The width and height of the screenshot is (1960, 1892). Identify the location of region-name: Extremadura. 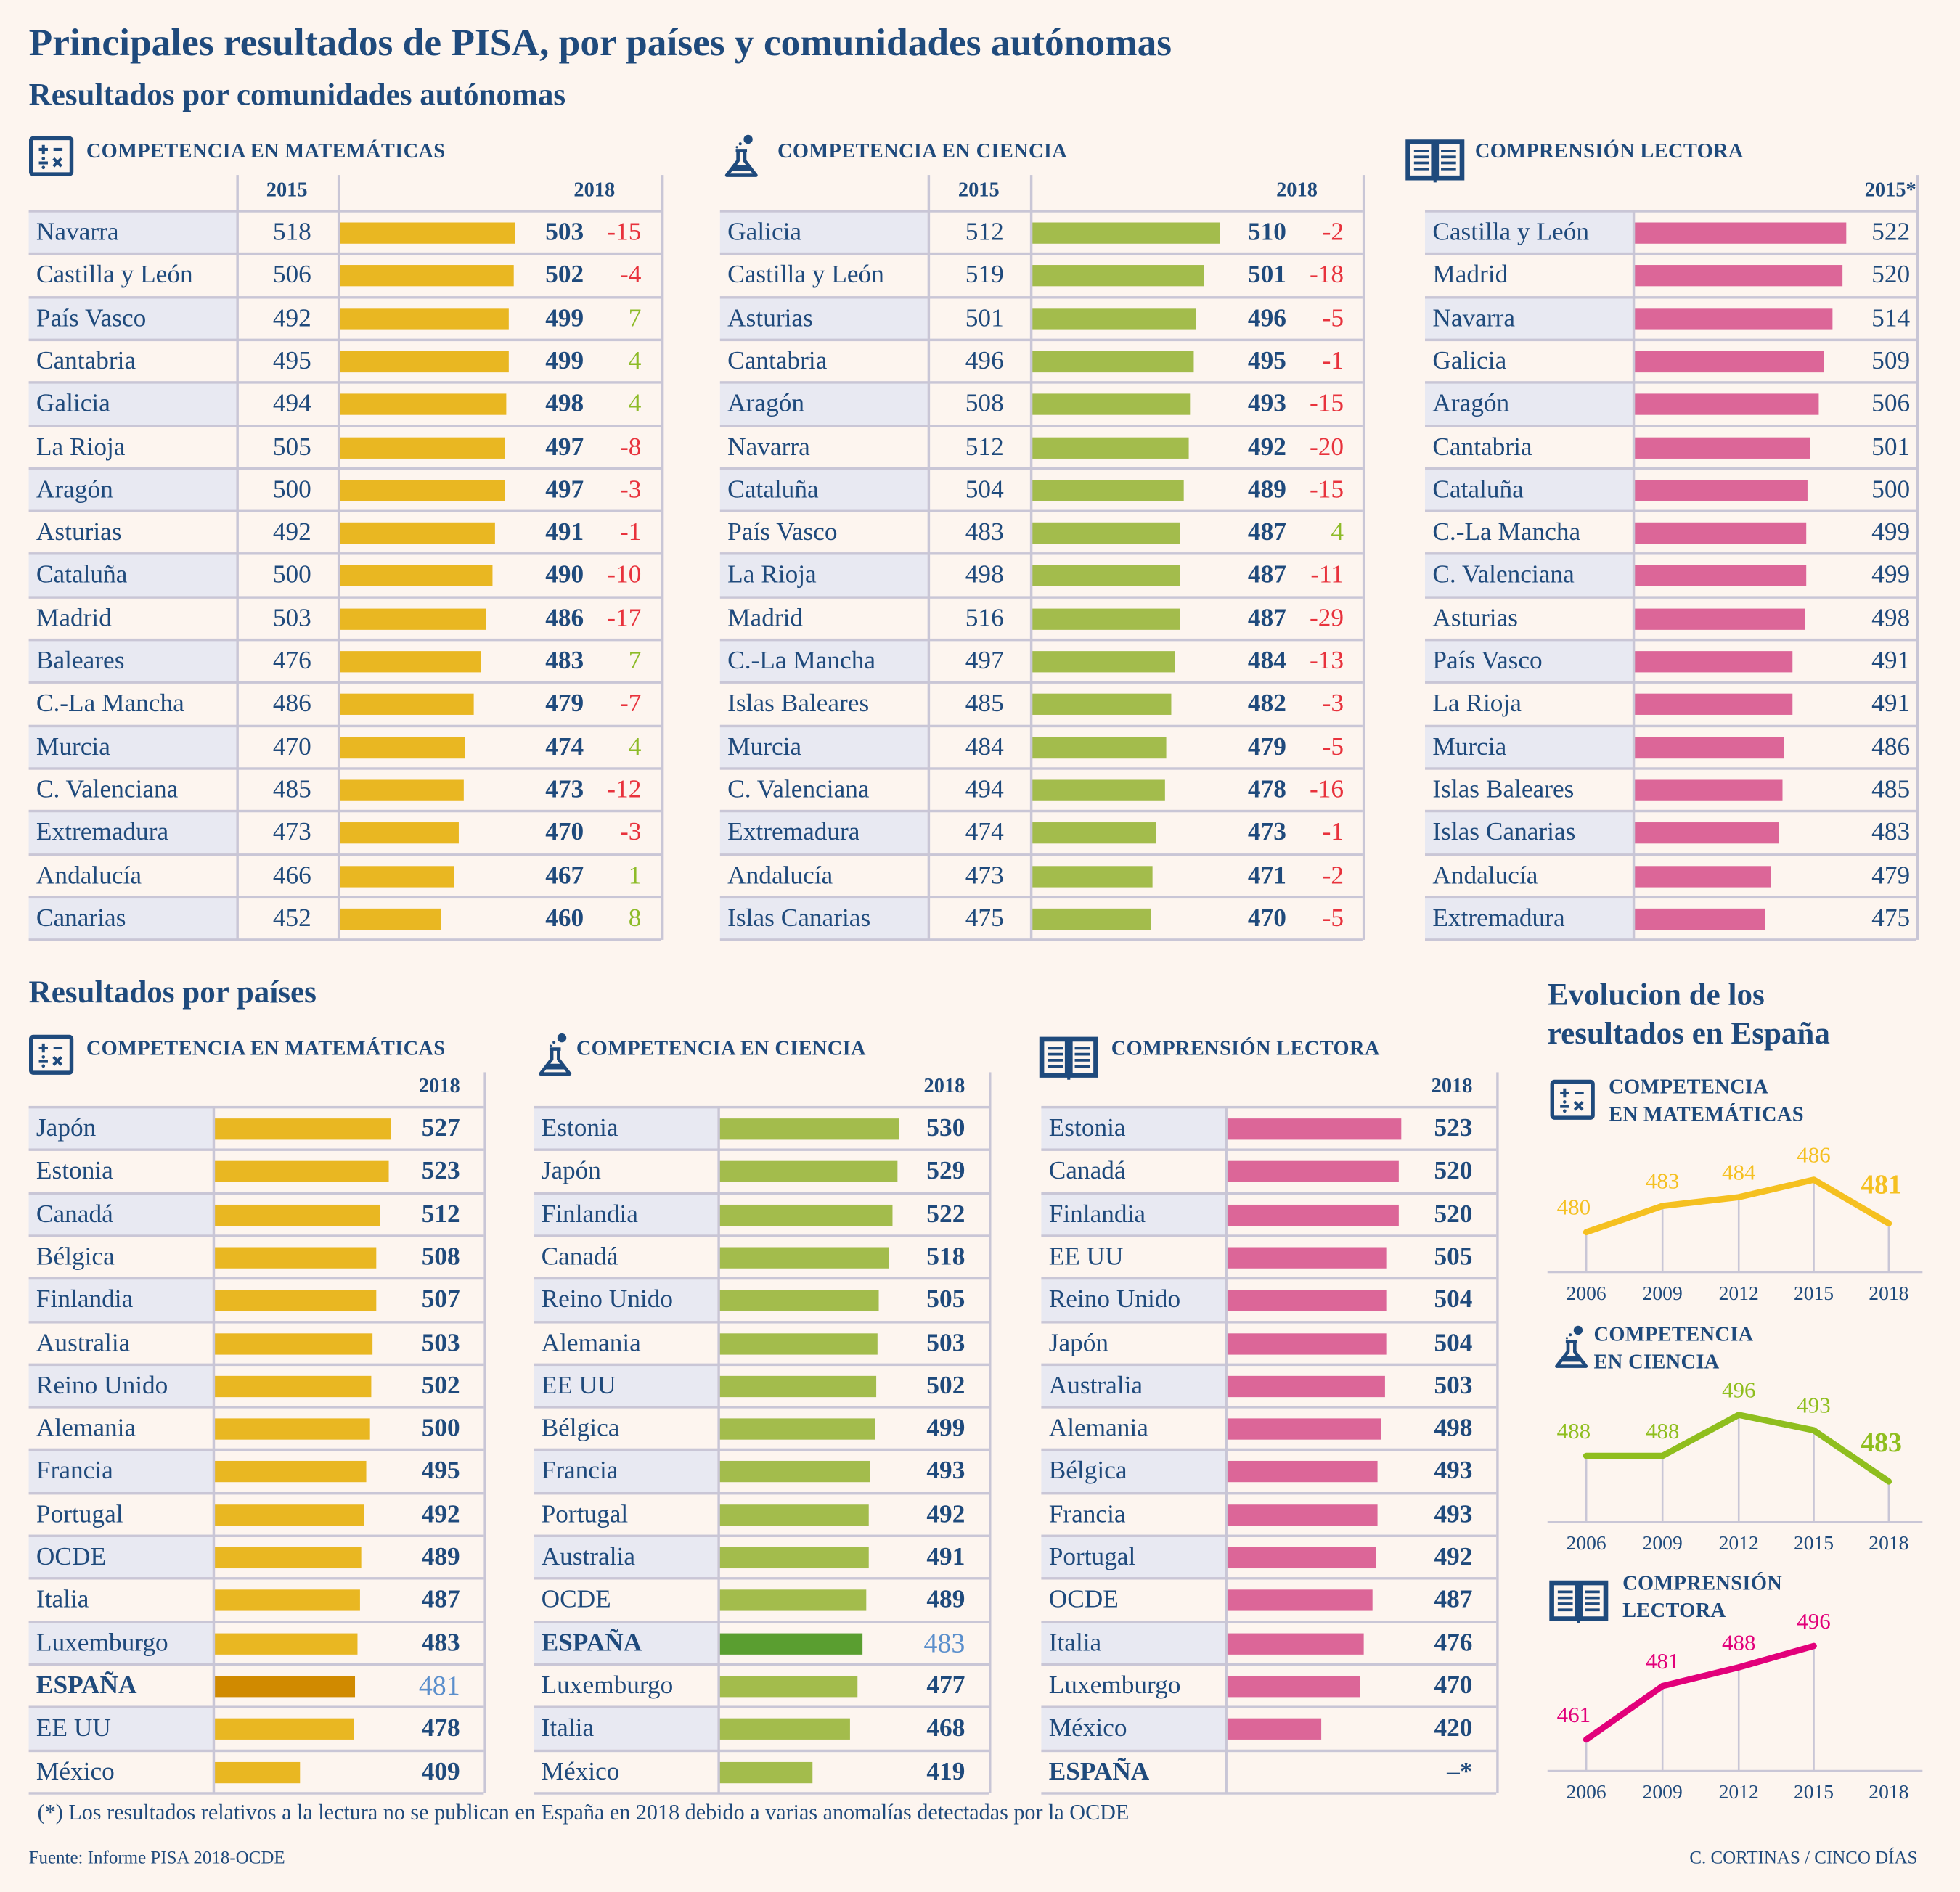
(794, 833).